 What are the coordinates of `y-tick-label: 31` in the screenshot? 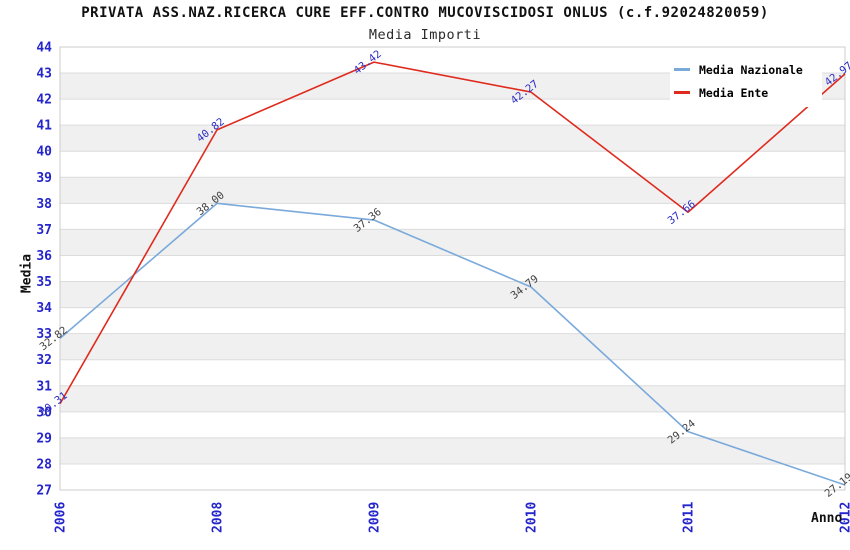 It's located at (44, 386).